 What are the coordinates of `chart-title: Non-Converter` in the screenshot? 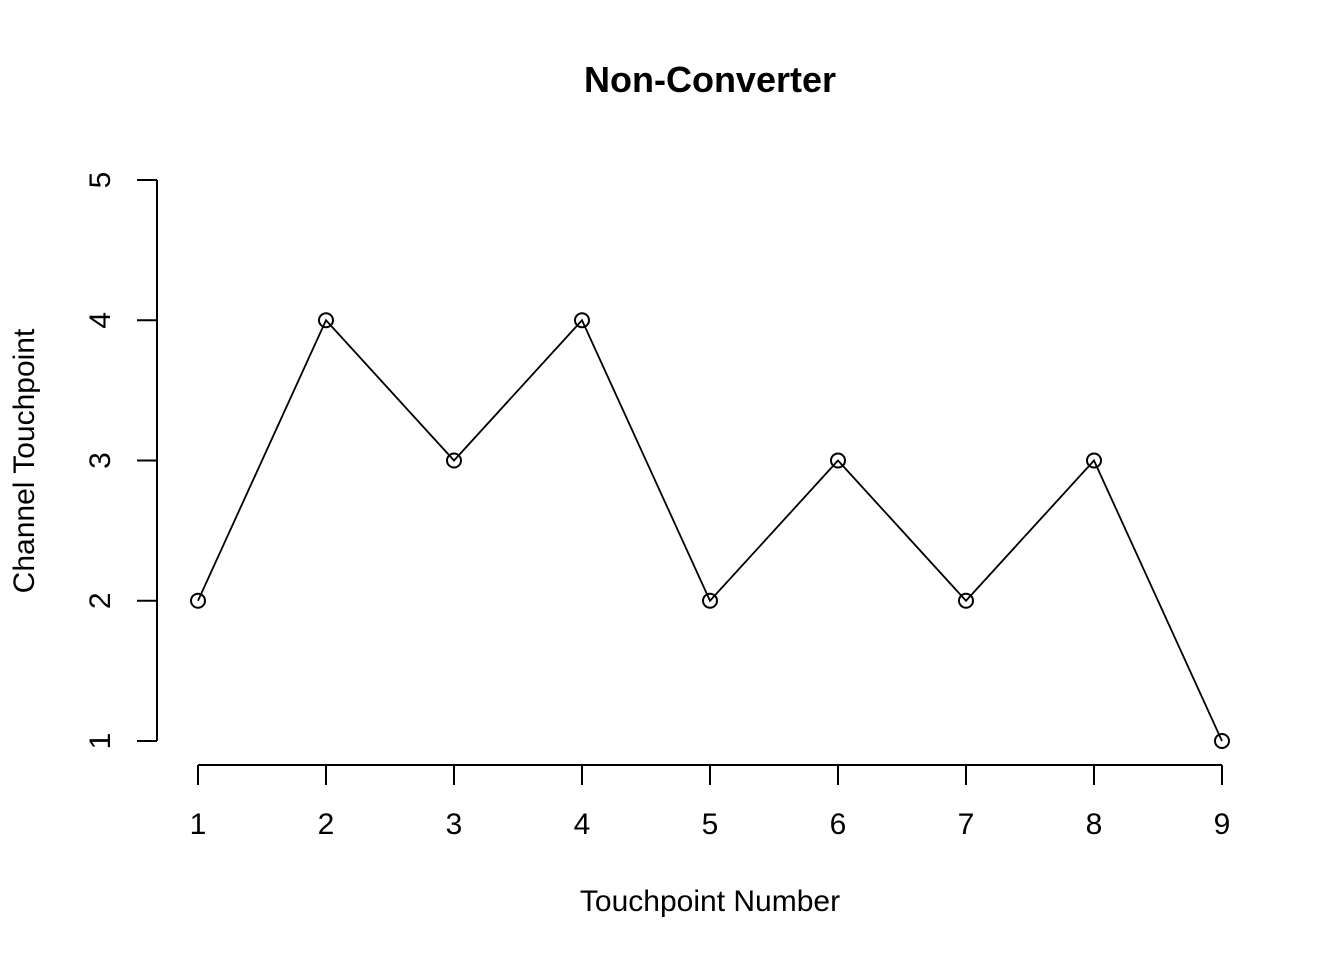 It's located at (710, 79).